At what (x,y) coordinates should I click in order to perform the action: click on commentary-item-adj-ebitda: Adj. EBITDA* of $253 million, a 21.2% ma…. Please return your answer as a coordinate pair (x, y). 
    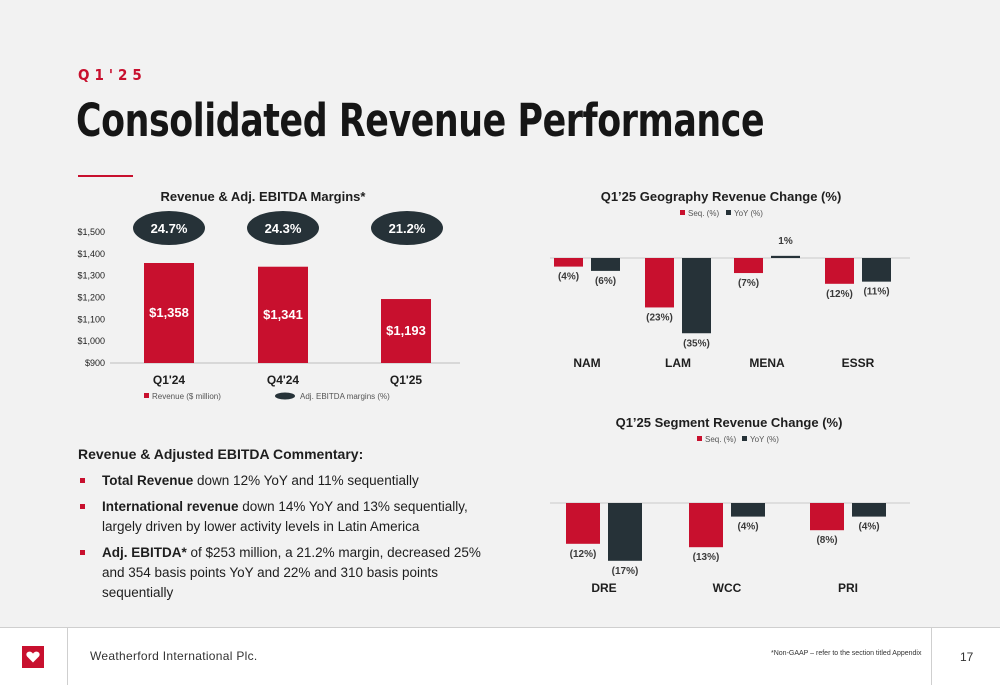
    Looking at the image, I should click on (288, 573).